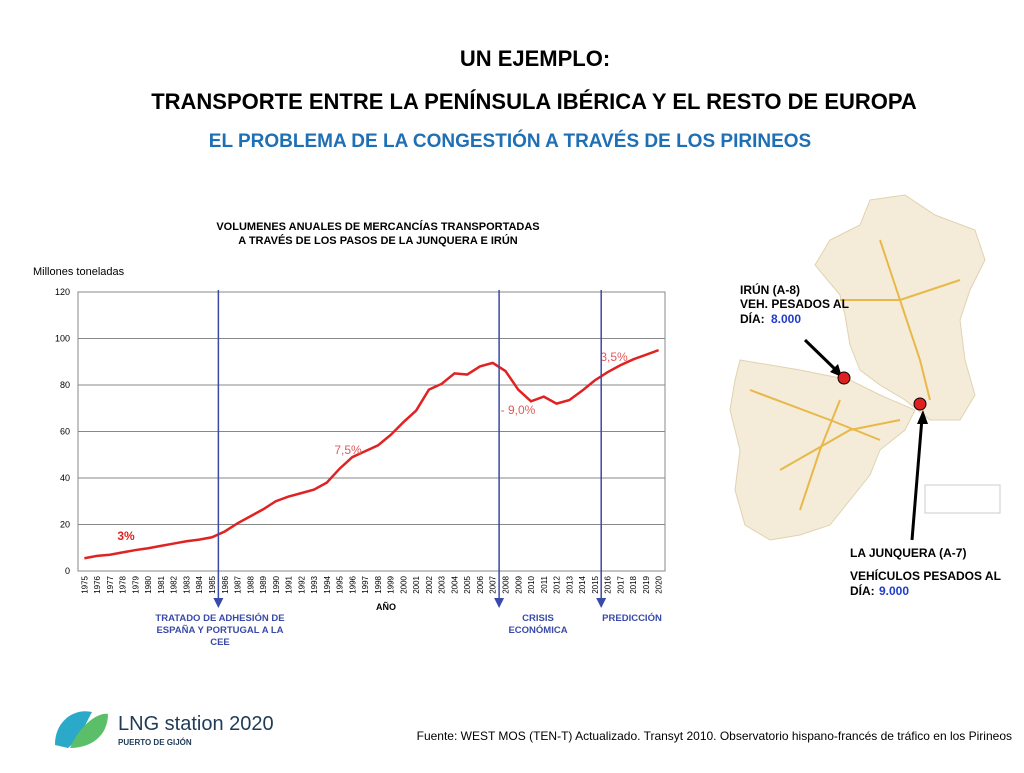  I want to click on x-tick-label: 2010, so click(531, 584).